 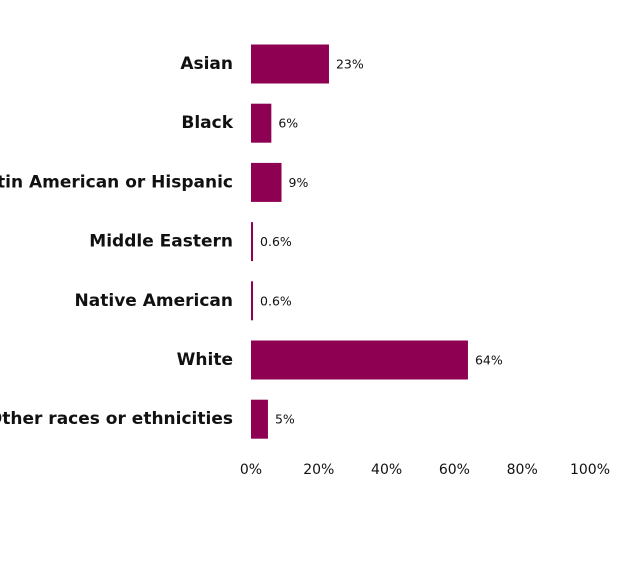 I want to click on value-label-asian: 23%, so click(x=350, y=64).